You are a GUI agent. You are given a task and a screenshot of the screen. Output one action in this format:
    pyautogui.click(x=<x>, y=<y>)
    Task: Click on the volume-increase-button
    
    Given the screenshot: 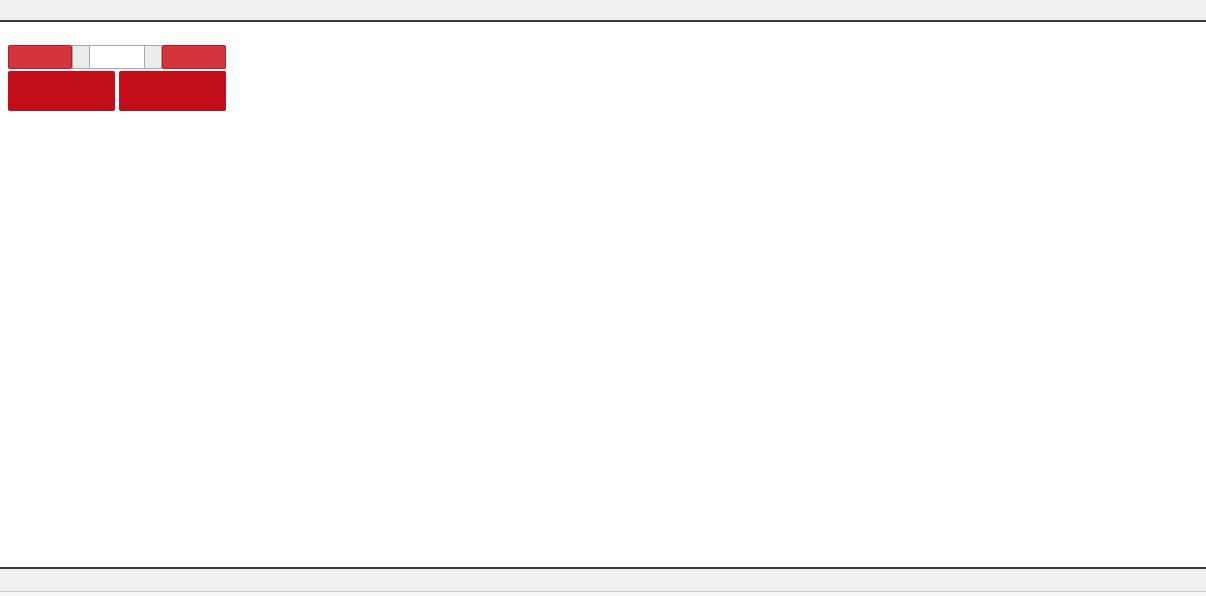 What is the action you would take?
    pyautogui.click(x=153, y=57)
    